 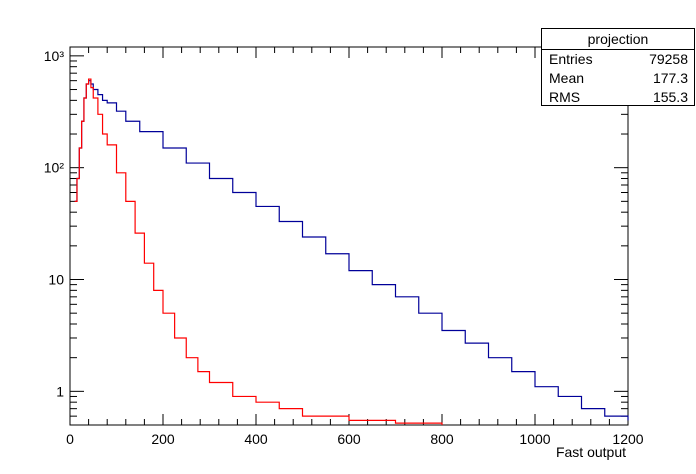 I want to click on stats-row-entries: Entries 79258, so click(x=618, y=59).